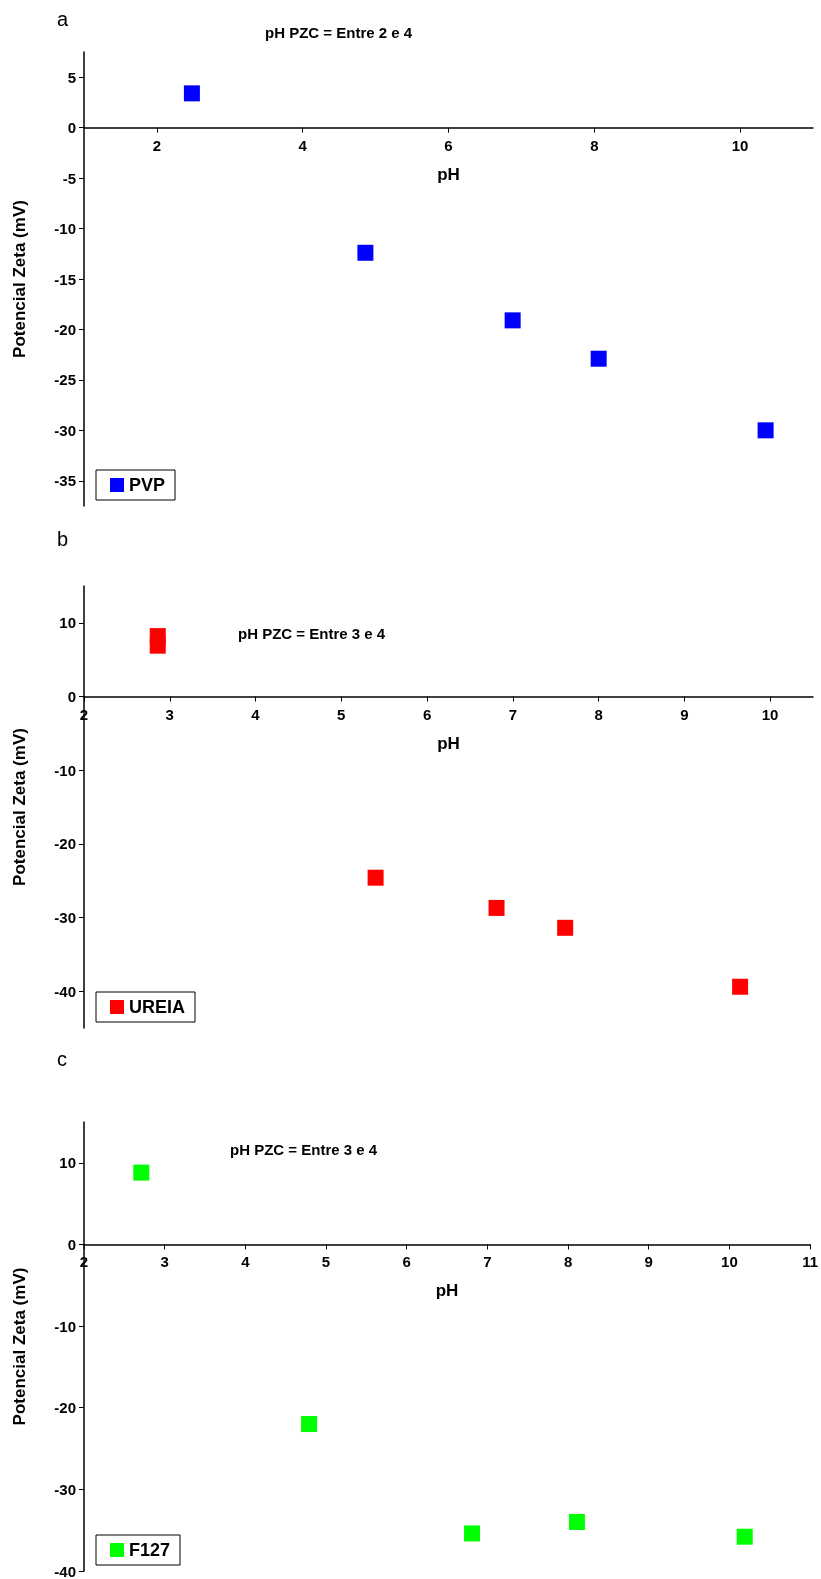  What do you see at coordinates (65, 380) in the screenshot?
I see `y-tick-label: -25` at bounding box center [65, 380].